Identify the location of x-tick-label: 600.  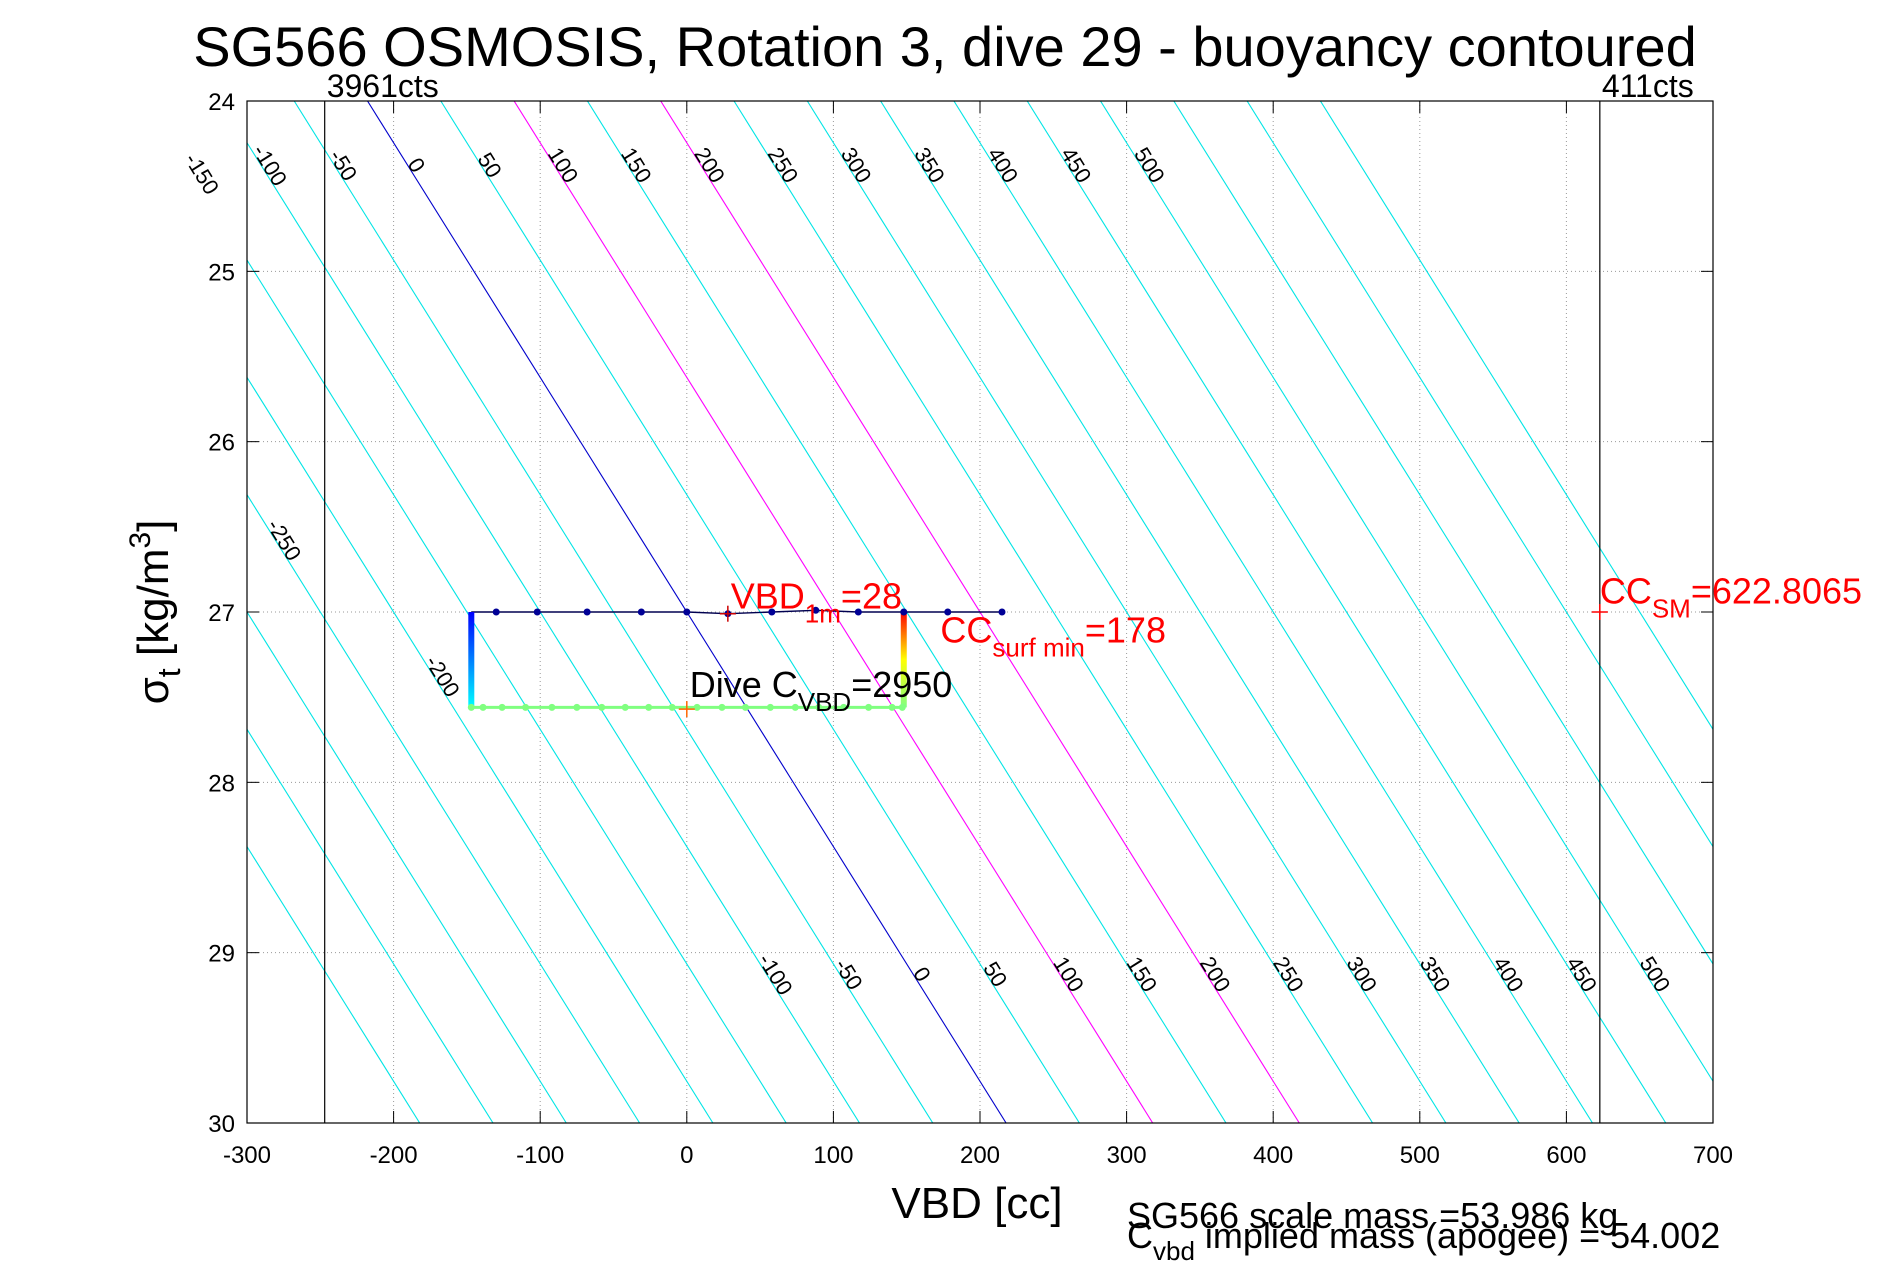
(1566, 1155).